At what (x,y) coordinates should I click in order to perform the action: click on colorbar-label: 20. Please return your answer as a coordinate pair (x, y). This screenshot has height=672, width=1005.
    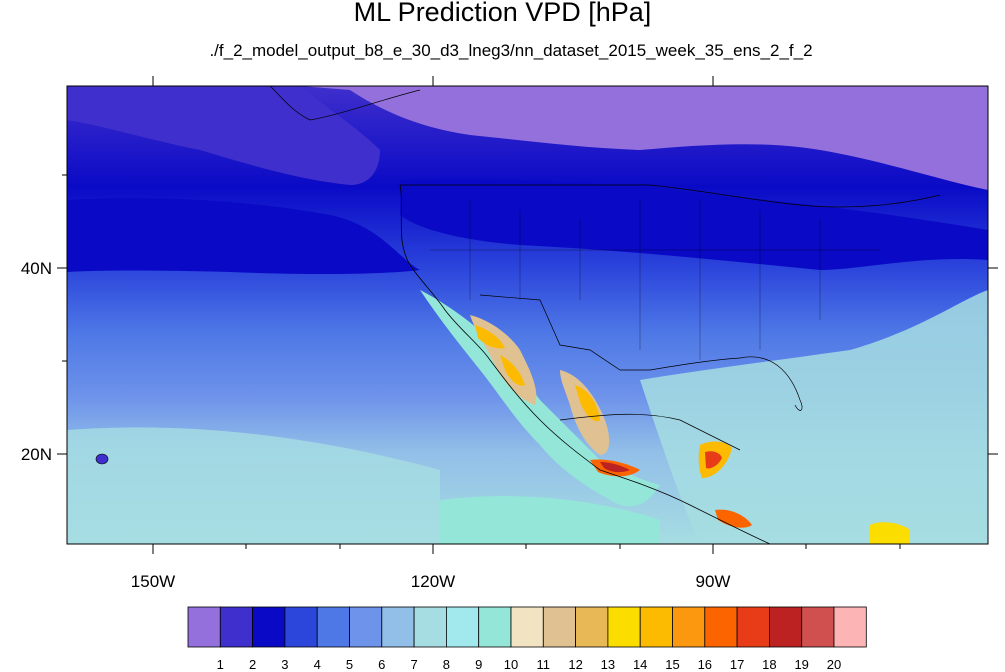
    Looking at the image, I should click on (834, 664).